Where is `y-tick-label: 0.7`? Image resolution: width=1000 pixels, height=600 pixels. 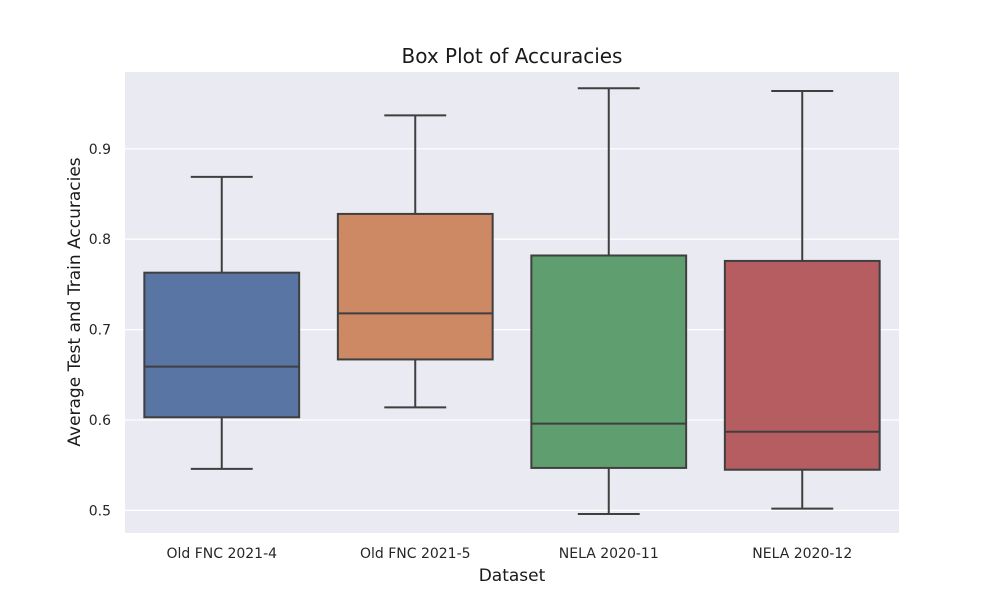 y-tick-label: 0.7 is located at coordinates (100, 331).